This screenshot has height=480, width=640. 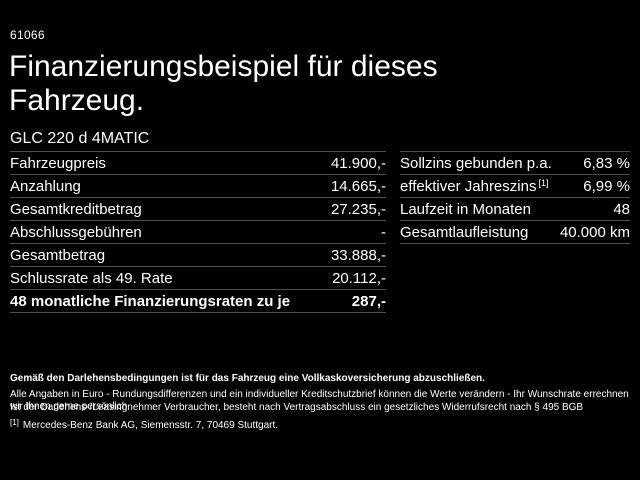 What do you see at coordinates (80, 138) in the screenshot?
I see `model-name: GLC 220 d 4MATIC` at bounding box center [80, 138].